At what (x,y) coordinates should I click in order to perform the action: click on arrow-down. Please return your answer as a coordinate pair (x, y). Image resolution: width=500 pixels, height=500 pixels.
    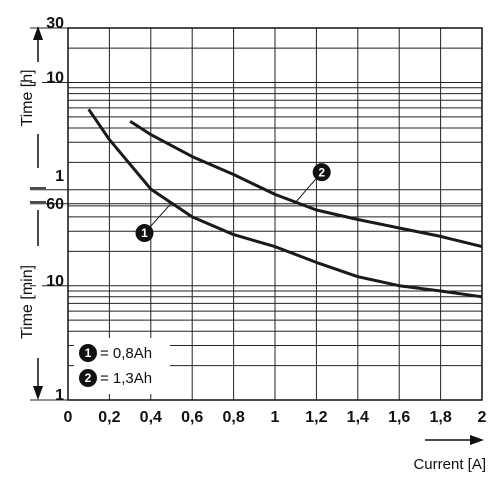
    Looking at the image, I should click on (38, 393).